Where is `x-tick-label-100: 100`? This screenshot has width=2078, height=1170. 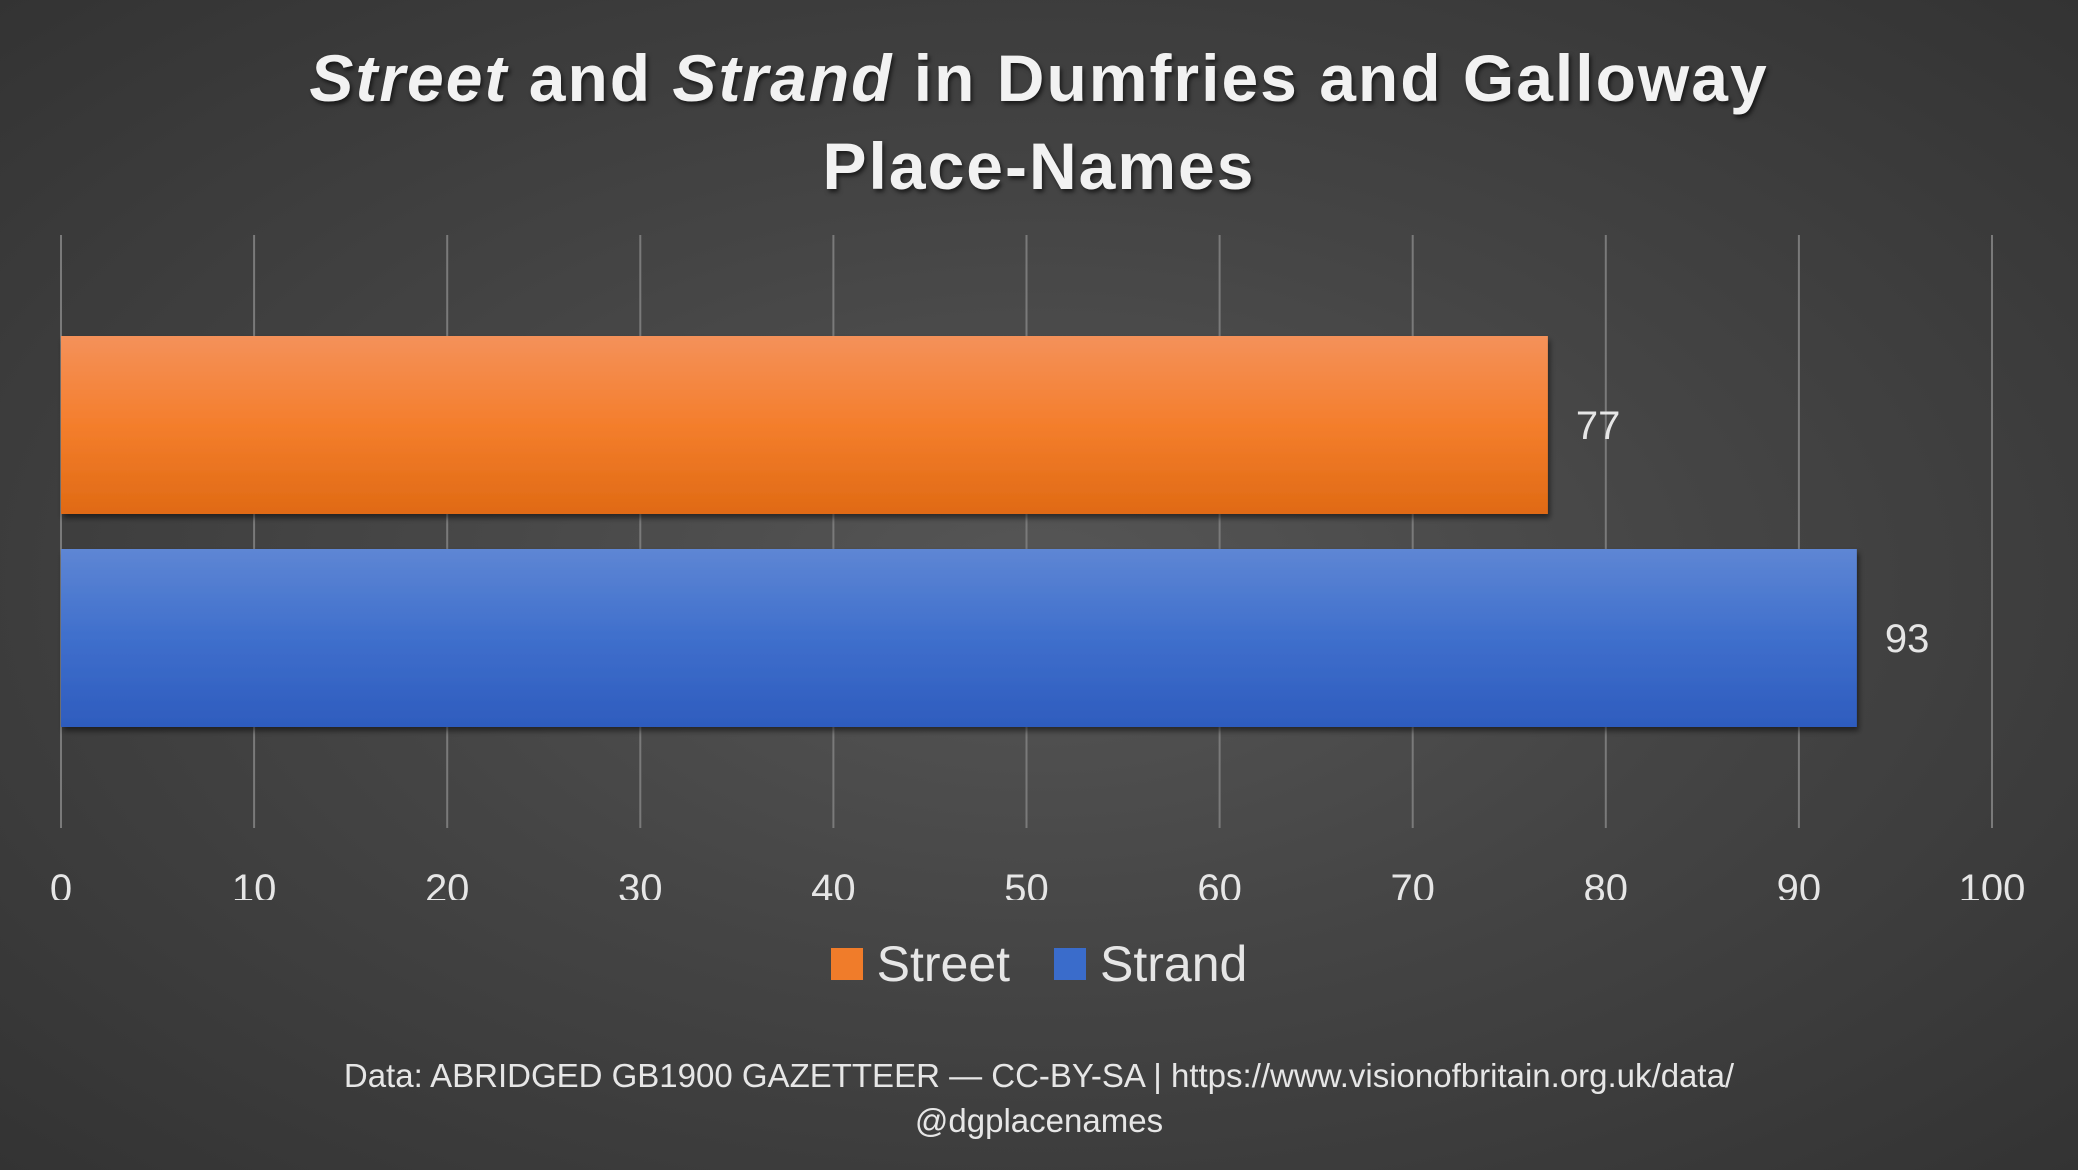 x-tick-label-100: 100 is located at coordinates (1992, 883).